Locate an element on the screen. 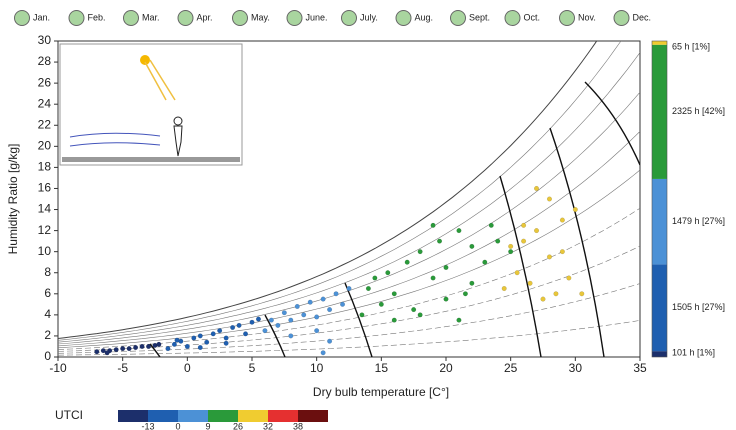  month-toggle: Sept. is located at coordinates (470, 18).